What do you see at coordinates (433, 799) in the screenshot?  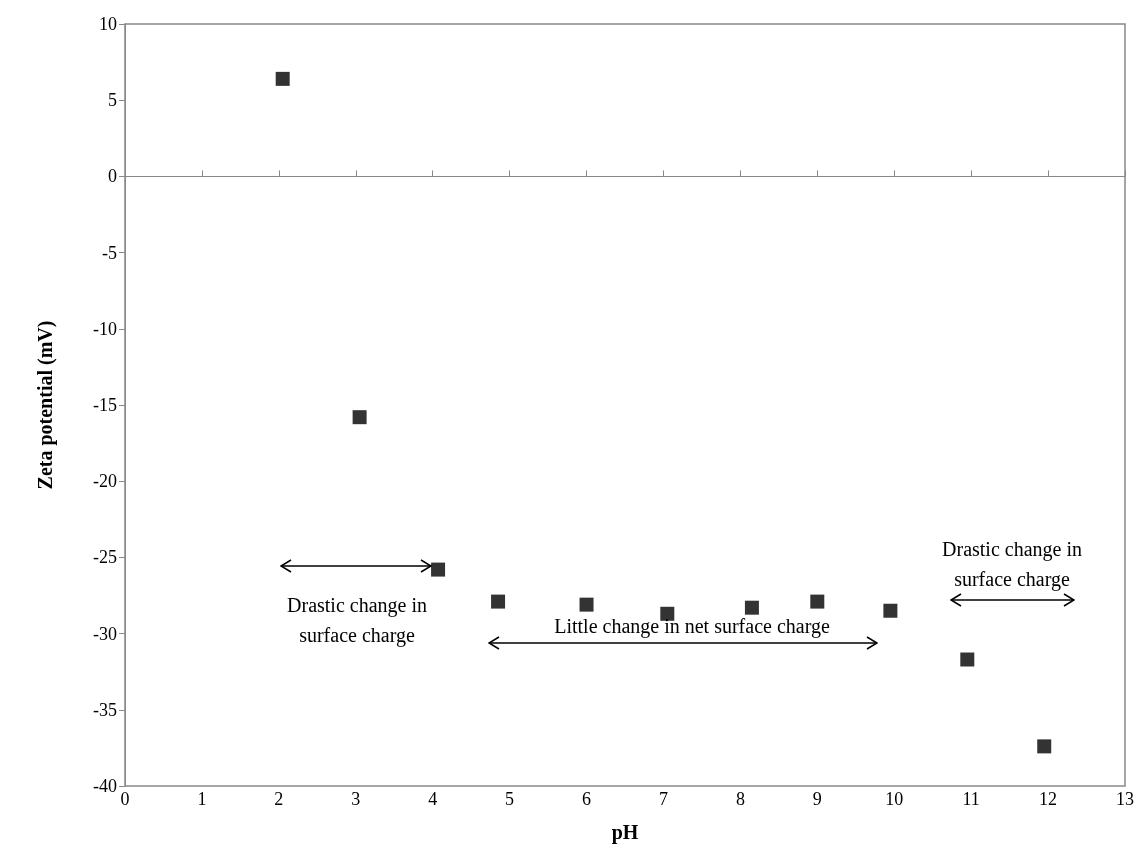 I see `x-tick-label: 4` at bounding box center [433, 799].